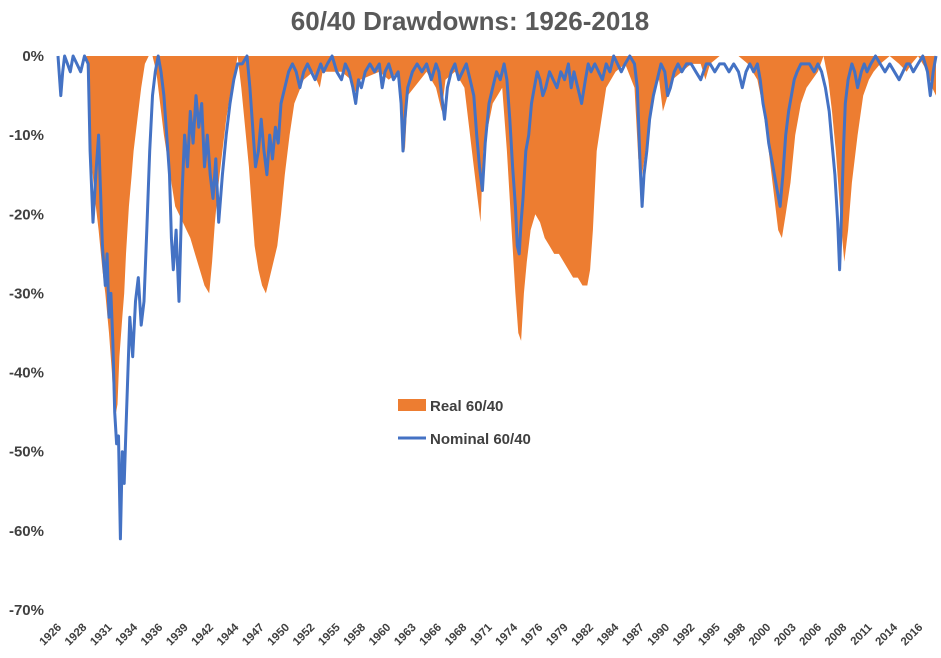 The height and width of the screenshot is (658, 941). Describe the element at coordinates (101, 634) in the screenshot. I see `x-tick-label: 1931` at that location.